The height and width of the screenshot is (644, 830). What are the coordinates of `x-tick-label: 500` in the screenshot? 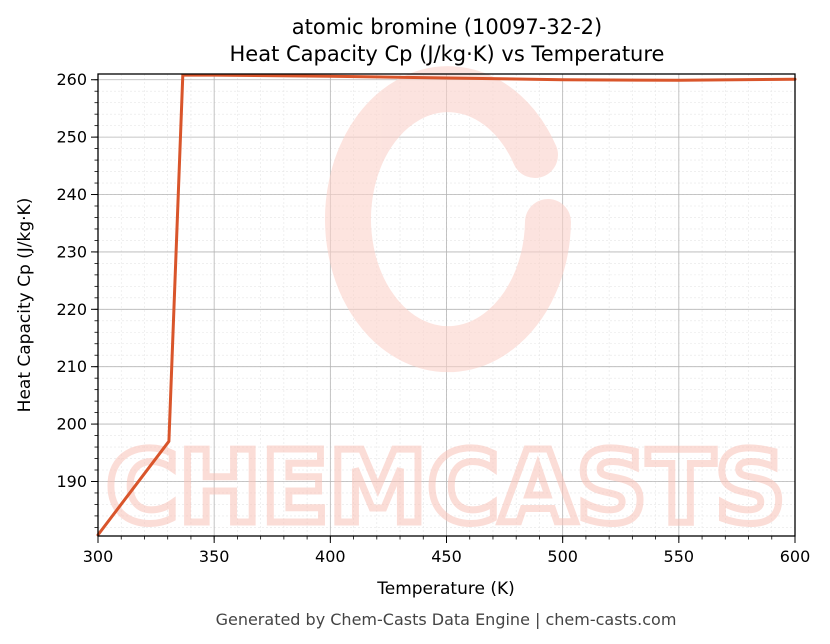 It's located at (562, 556).